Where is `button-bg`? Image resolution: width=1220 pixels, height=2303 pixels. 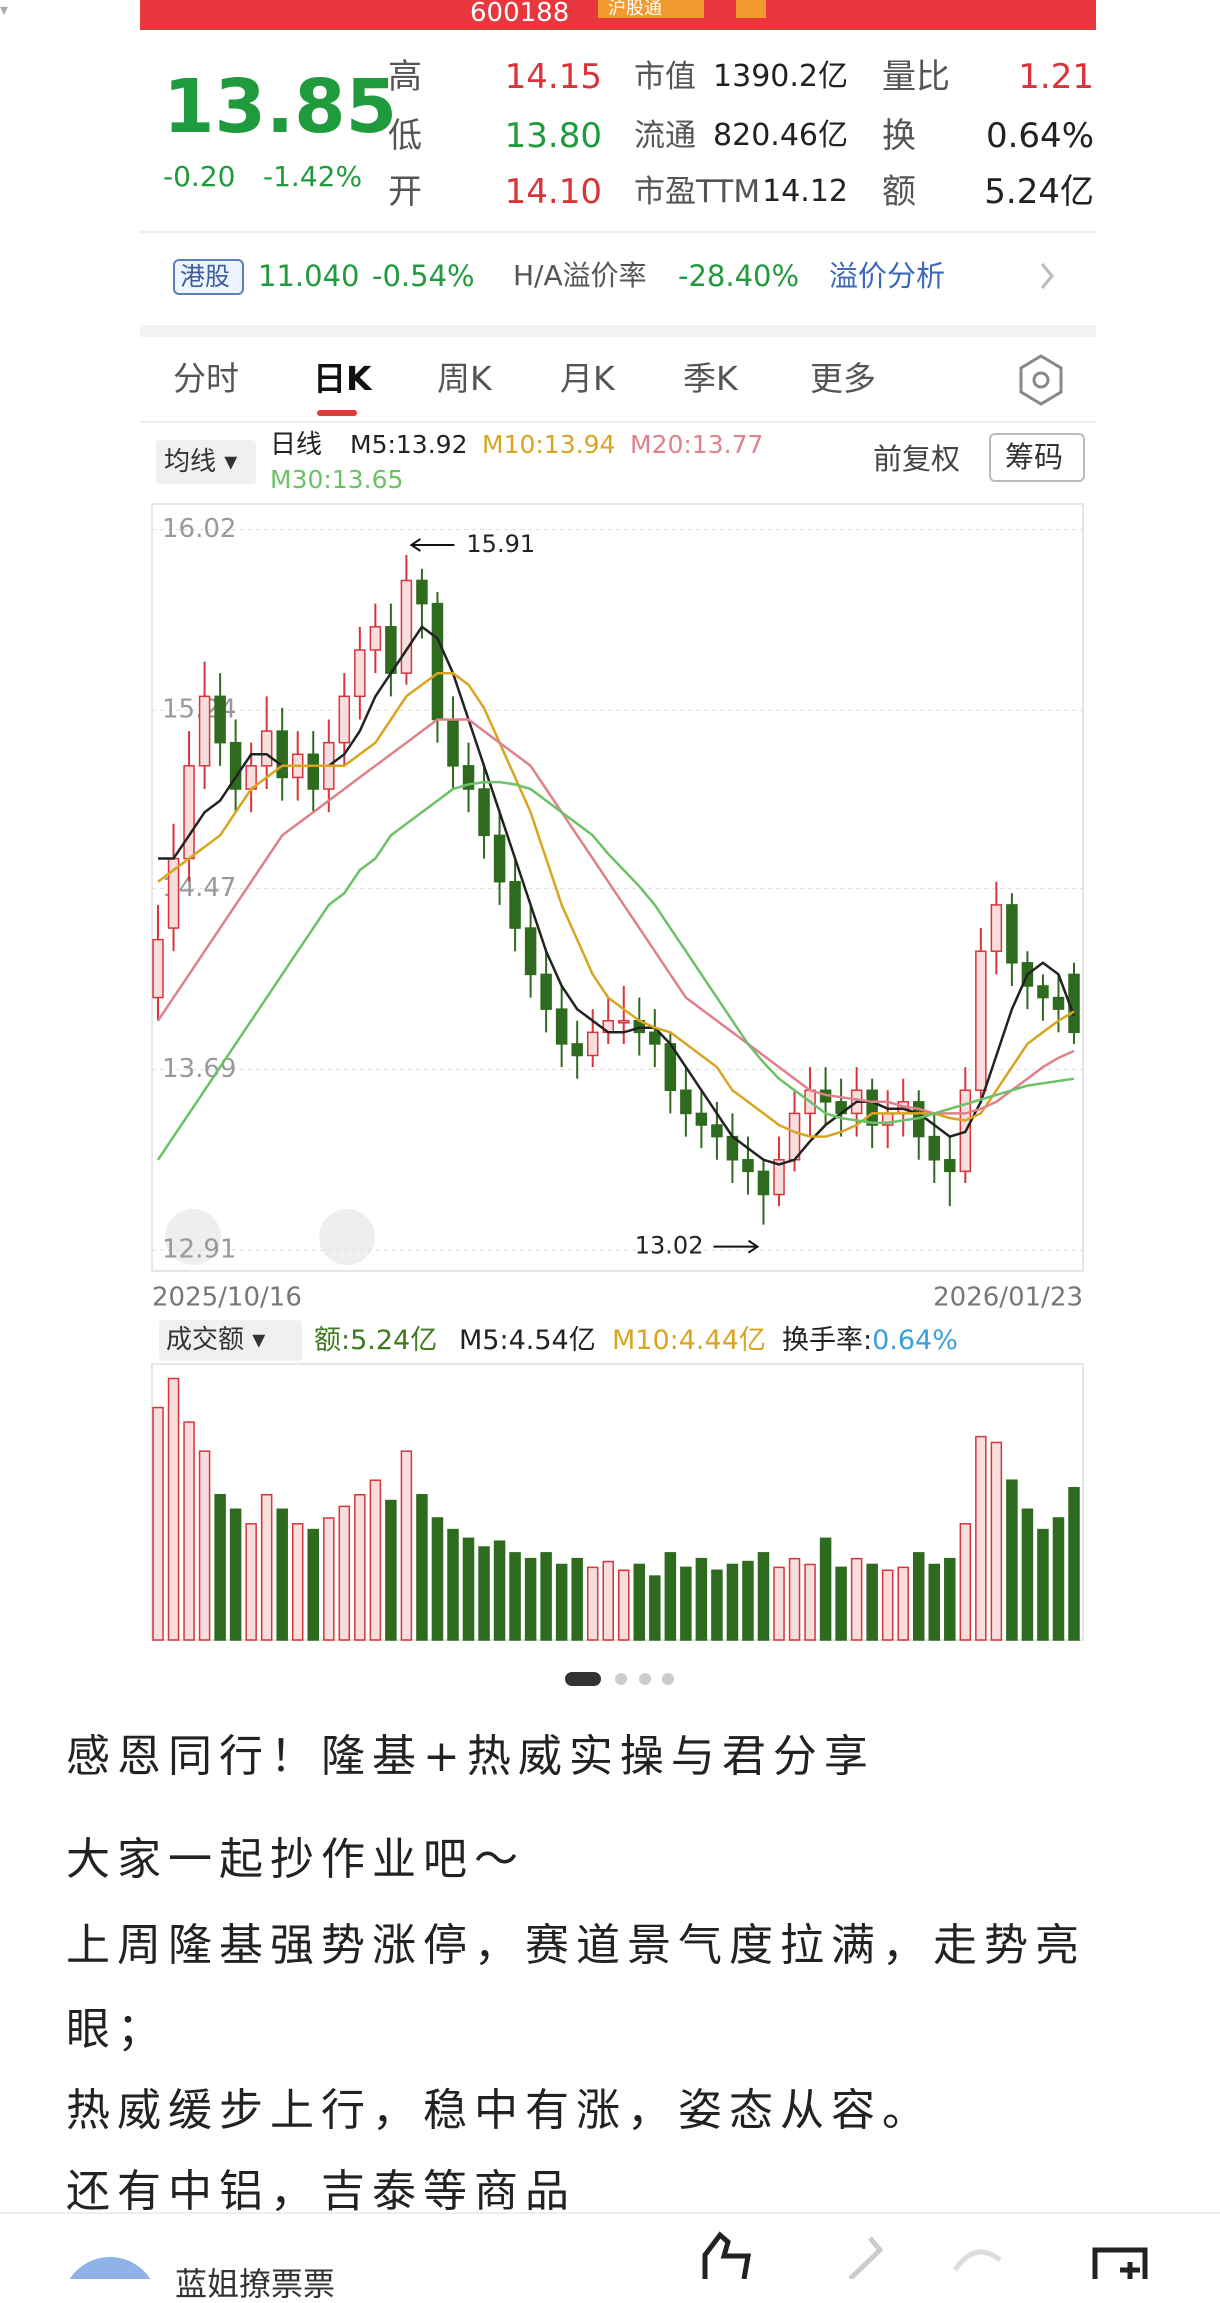 button-bg is located at coordinates (1037, 457).